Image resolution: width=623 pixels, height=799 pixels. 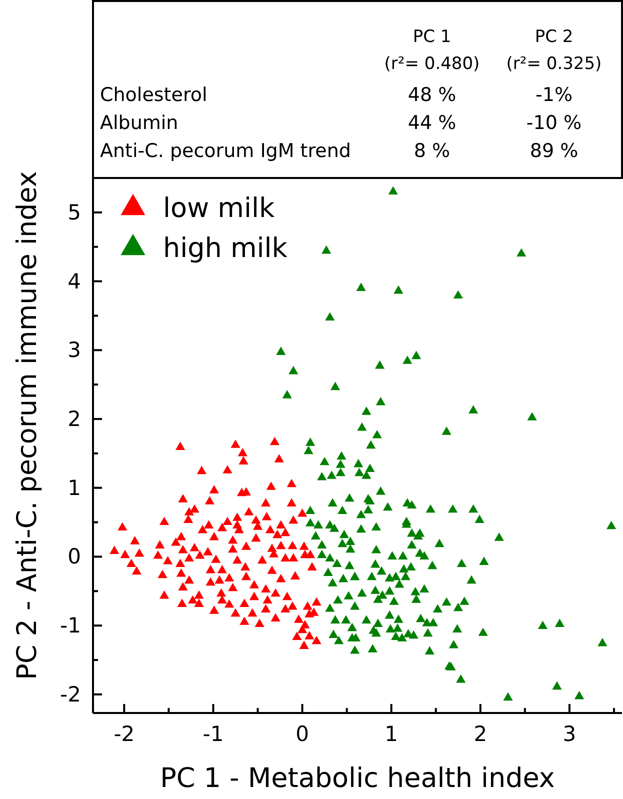 I want to click on x-axis-title: PC 1 - Metabolic health index, so click(x=357, y=778).